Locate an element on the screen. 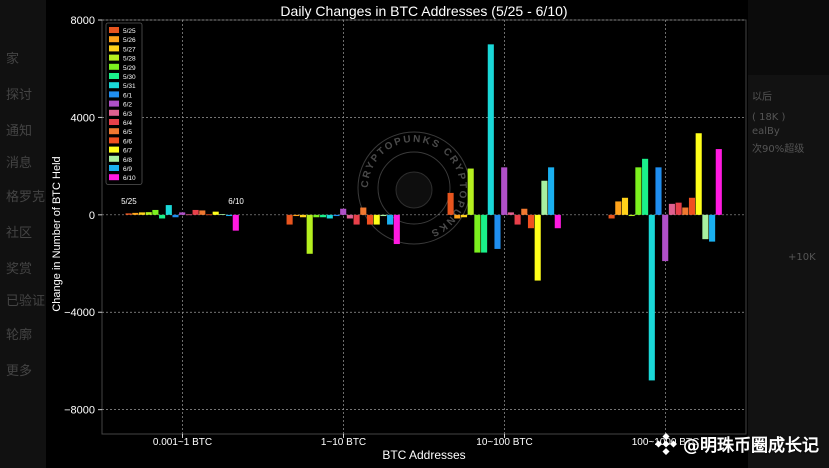 This screenshot has height=468, width=829. y-axis-label: Change in Number of BTC Held is located at coordinates (57, 233).